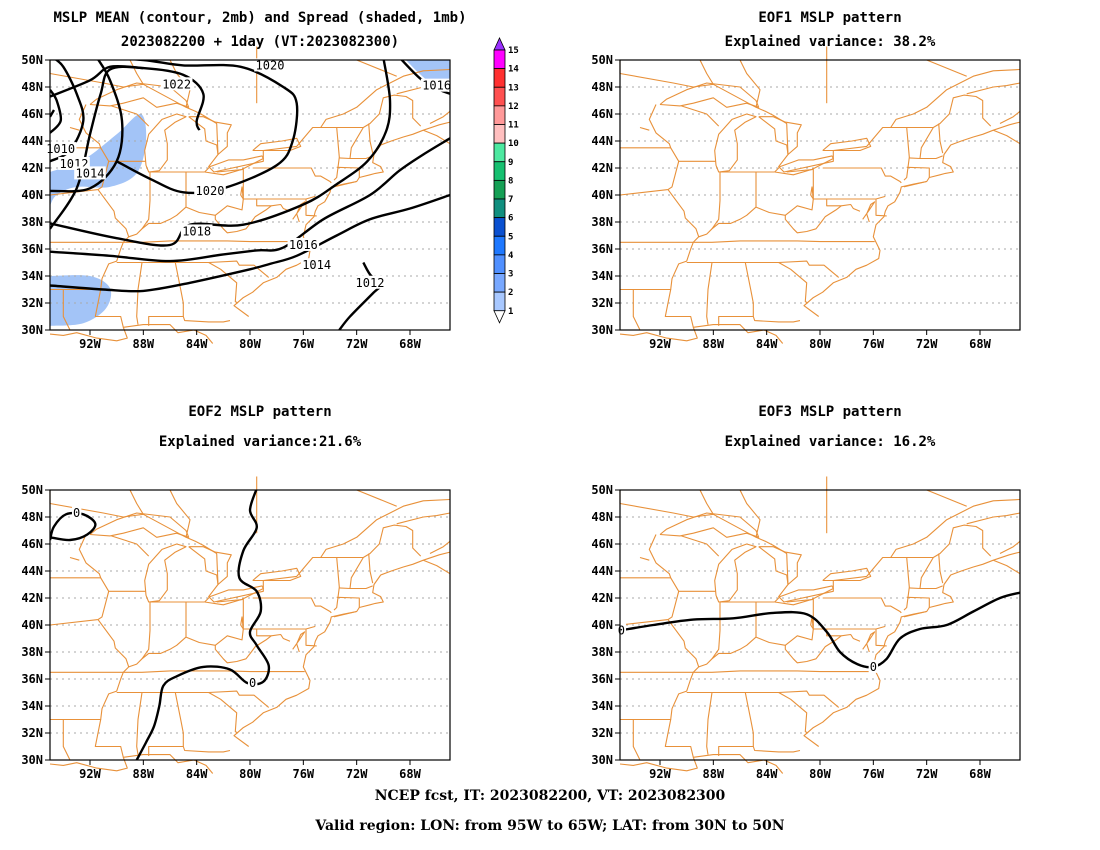 Image resolution: width=1100 pixels, height=850 pixels. What do you see at coordinates (32, 733) in the screenshot?
I see `lat-label: 32N` at bounding box center [32, 733].